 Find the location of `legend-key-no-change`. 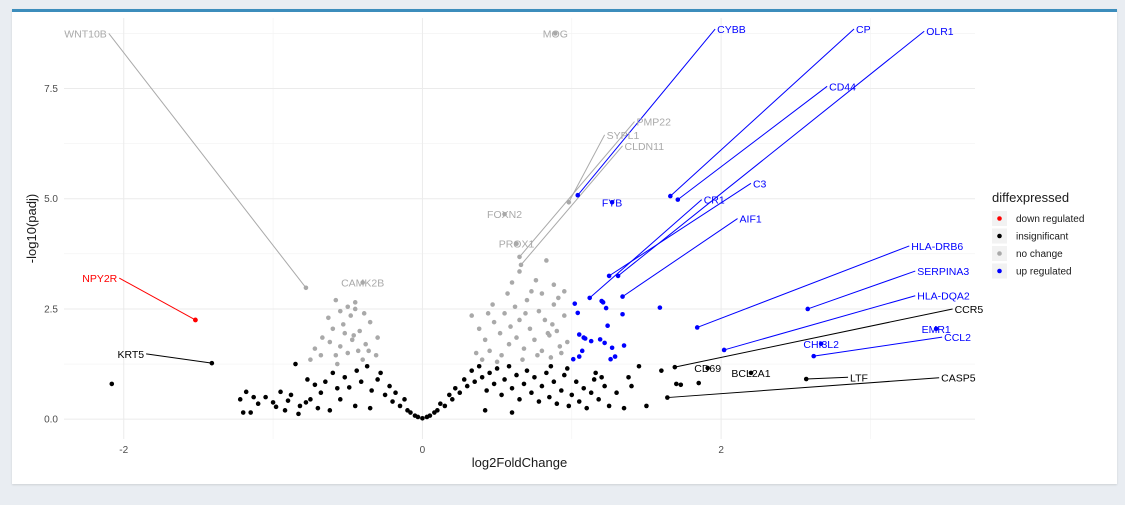

legend-key-no-change is located at coordinates (999, 253).